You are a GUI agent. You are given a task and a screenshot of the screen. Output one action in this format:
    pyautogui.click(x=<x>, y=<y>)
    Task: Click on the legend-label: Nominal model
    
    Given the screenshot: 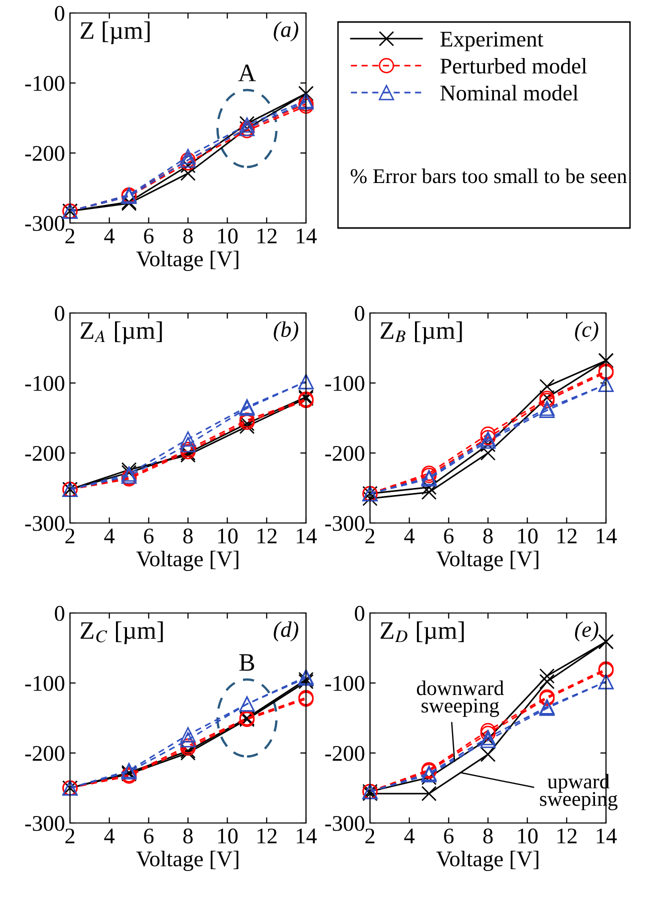 What is the action you would take?
    pyautogui.click(x=509, y=92)
    